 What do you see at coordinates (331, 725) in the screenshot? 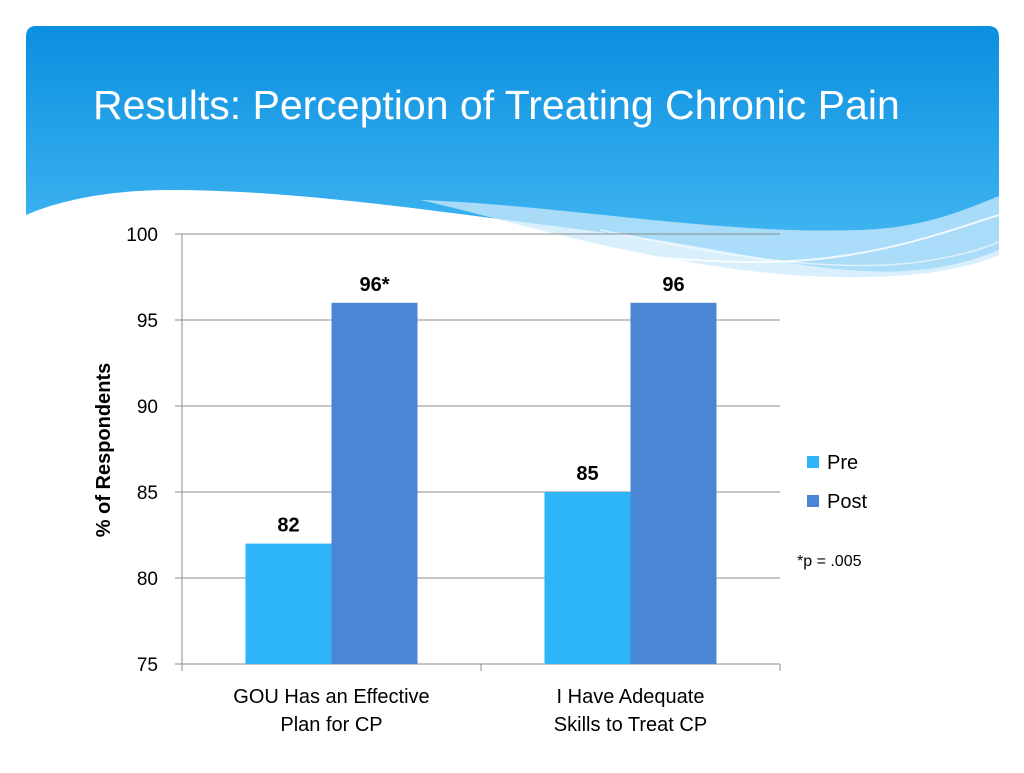
I see `x-tick-label: Plan for CP` at bounding box center [331, 725].